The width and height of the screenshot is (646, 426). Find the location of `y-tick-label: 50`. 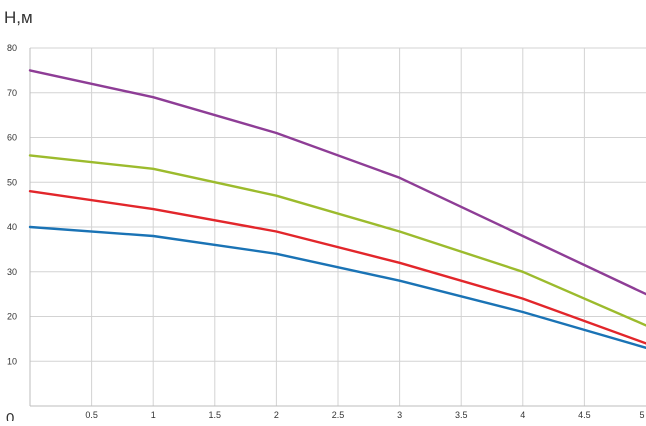

y-tick-label: 50 is located at coordinates (12, 182).